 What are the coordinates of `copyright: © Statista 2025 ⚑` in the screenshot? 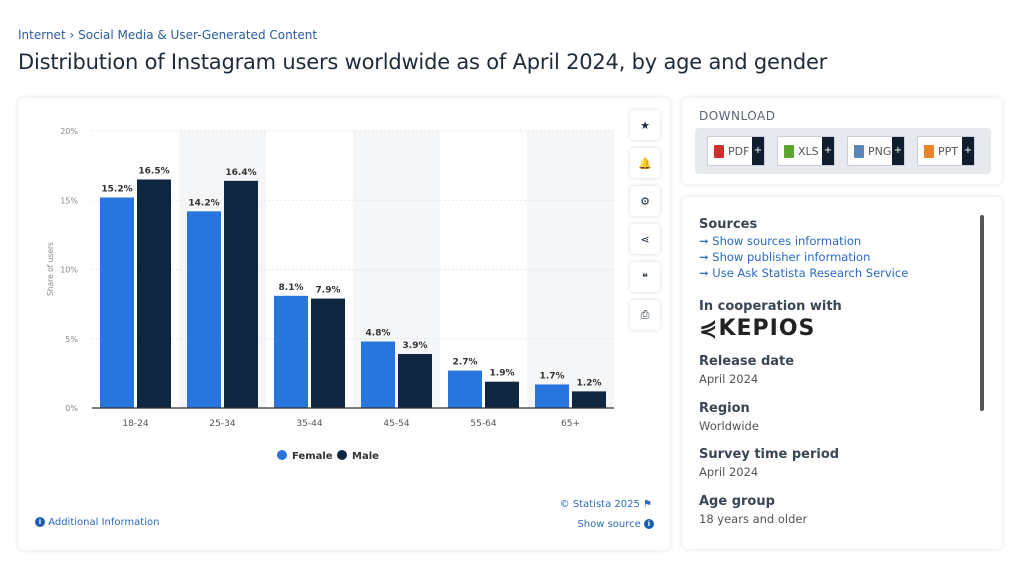 It's located at (606, 504).